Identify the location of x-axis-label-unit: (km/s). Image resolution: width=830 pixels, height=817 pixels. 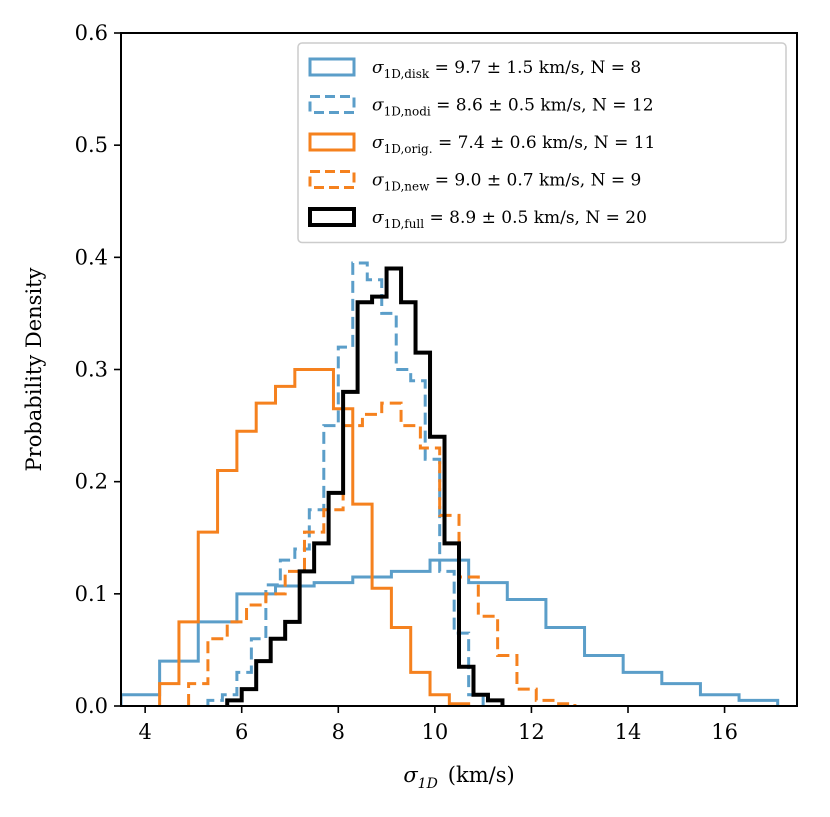
(481, 775).